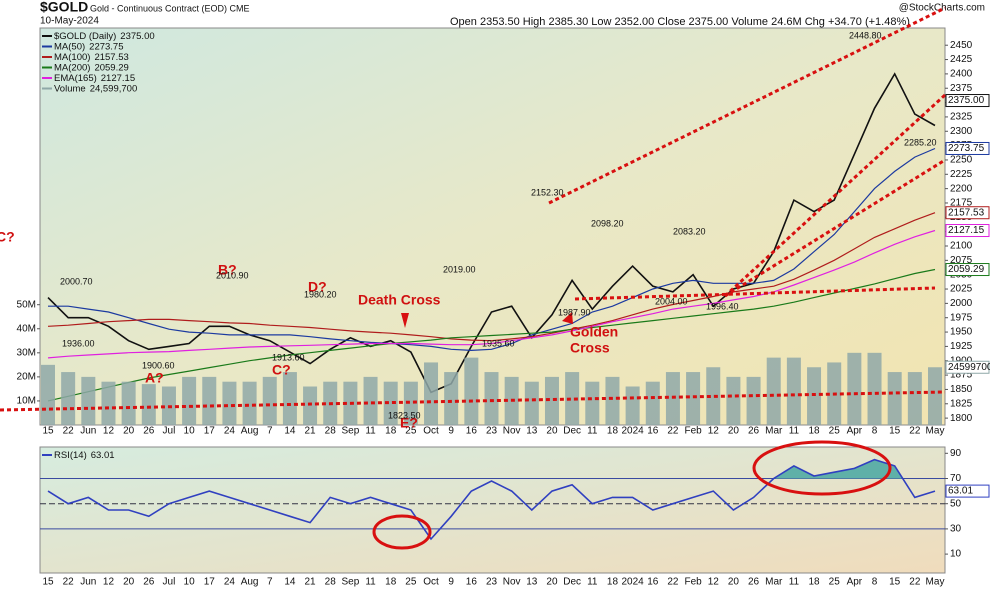 Image resolution: width=990 pixels, height=591 pixels. Describe the element at coordinates (48, 431) in the screenshot. I see `x-tick-label: 15` at that location.